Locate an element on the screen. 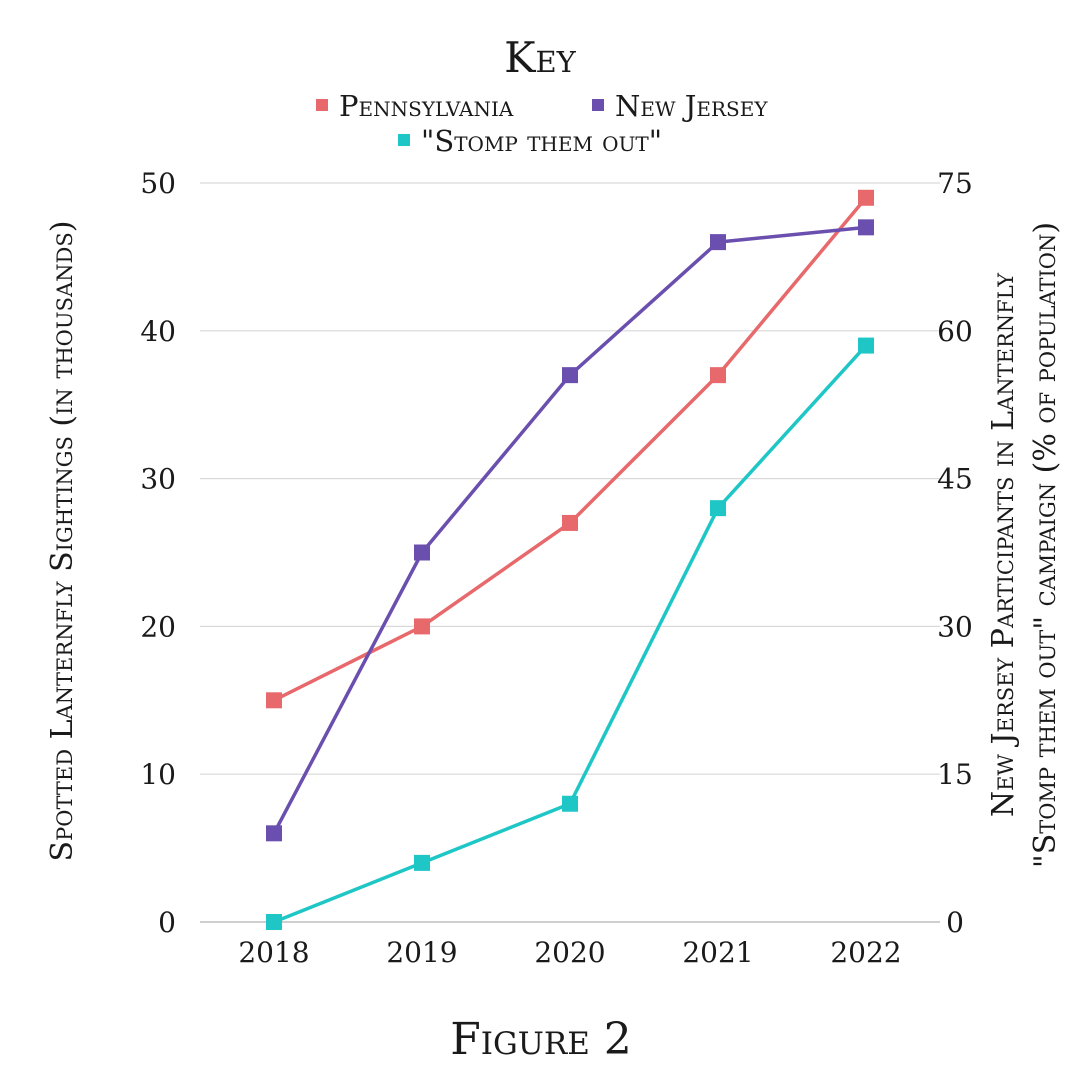 Image resolution: width=1080 pixels, height=1085 pixels. figure-caption: Figure 2 is located at coordinates (541, 1039).